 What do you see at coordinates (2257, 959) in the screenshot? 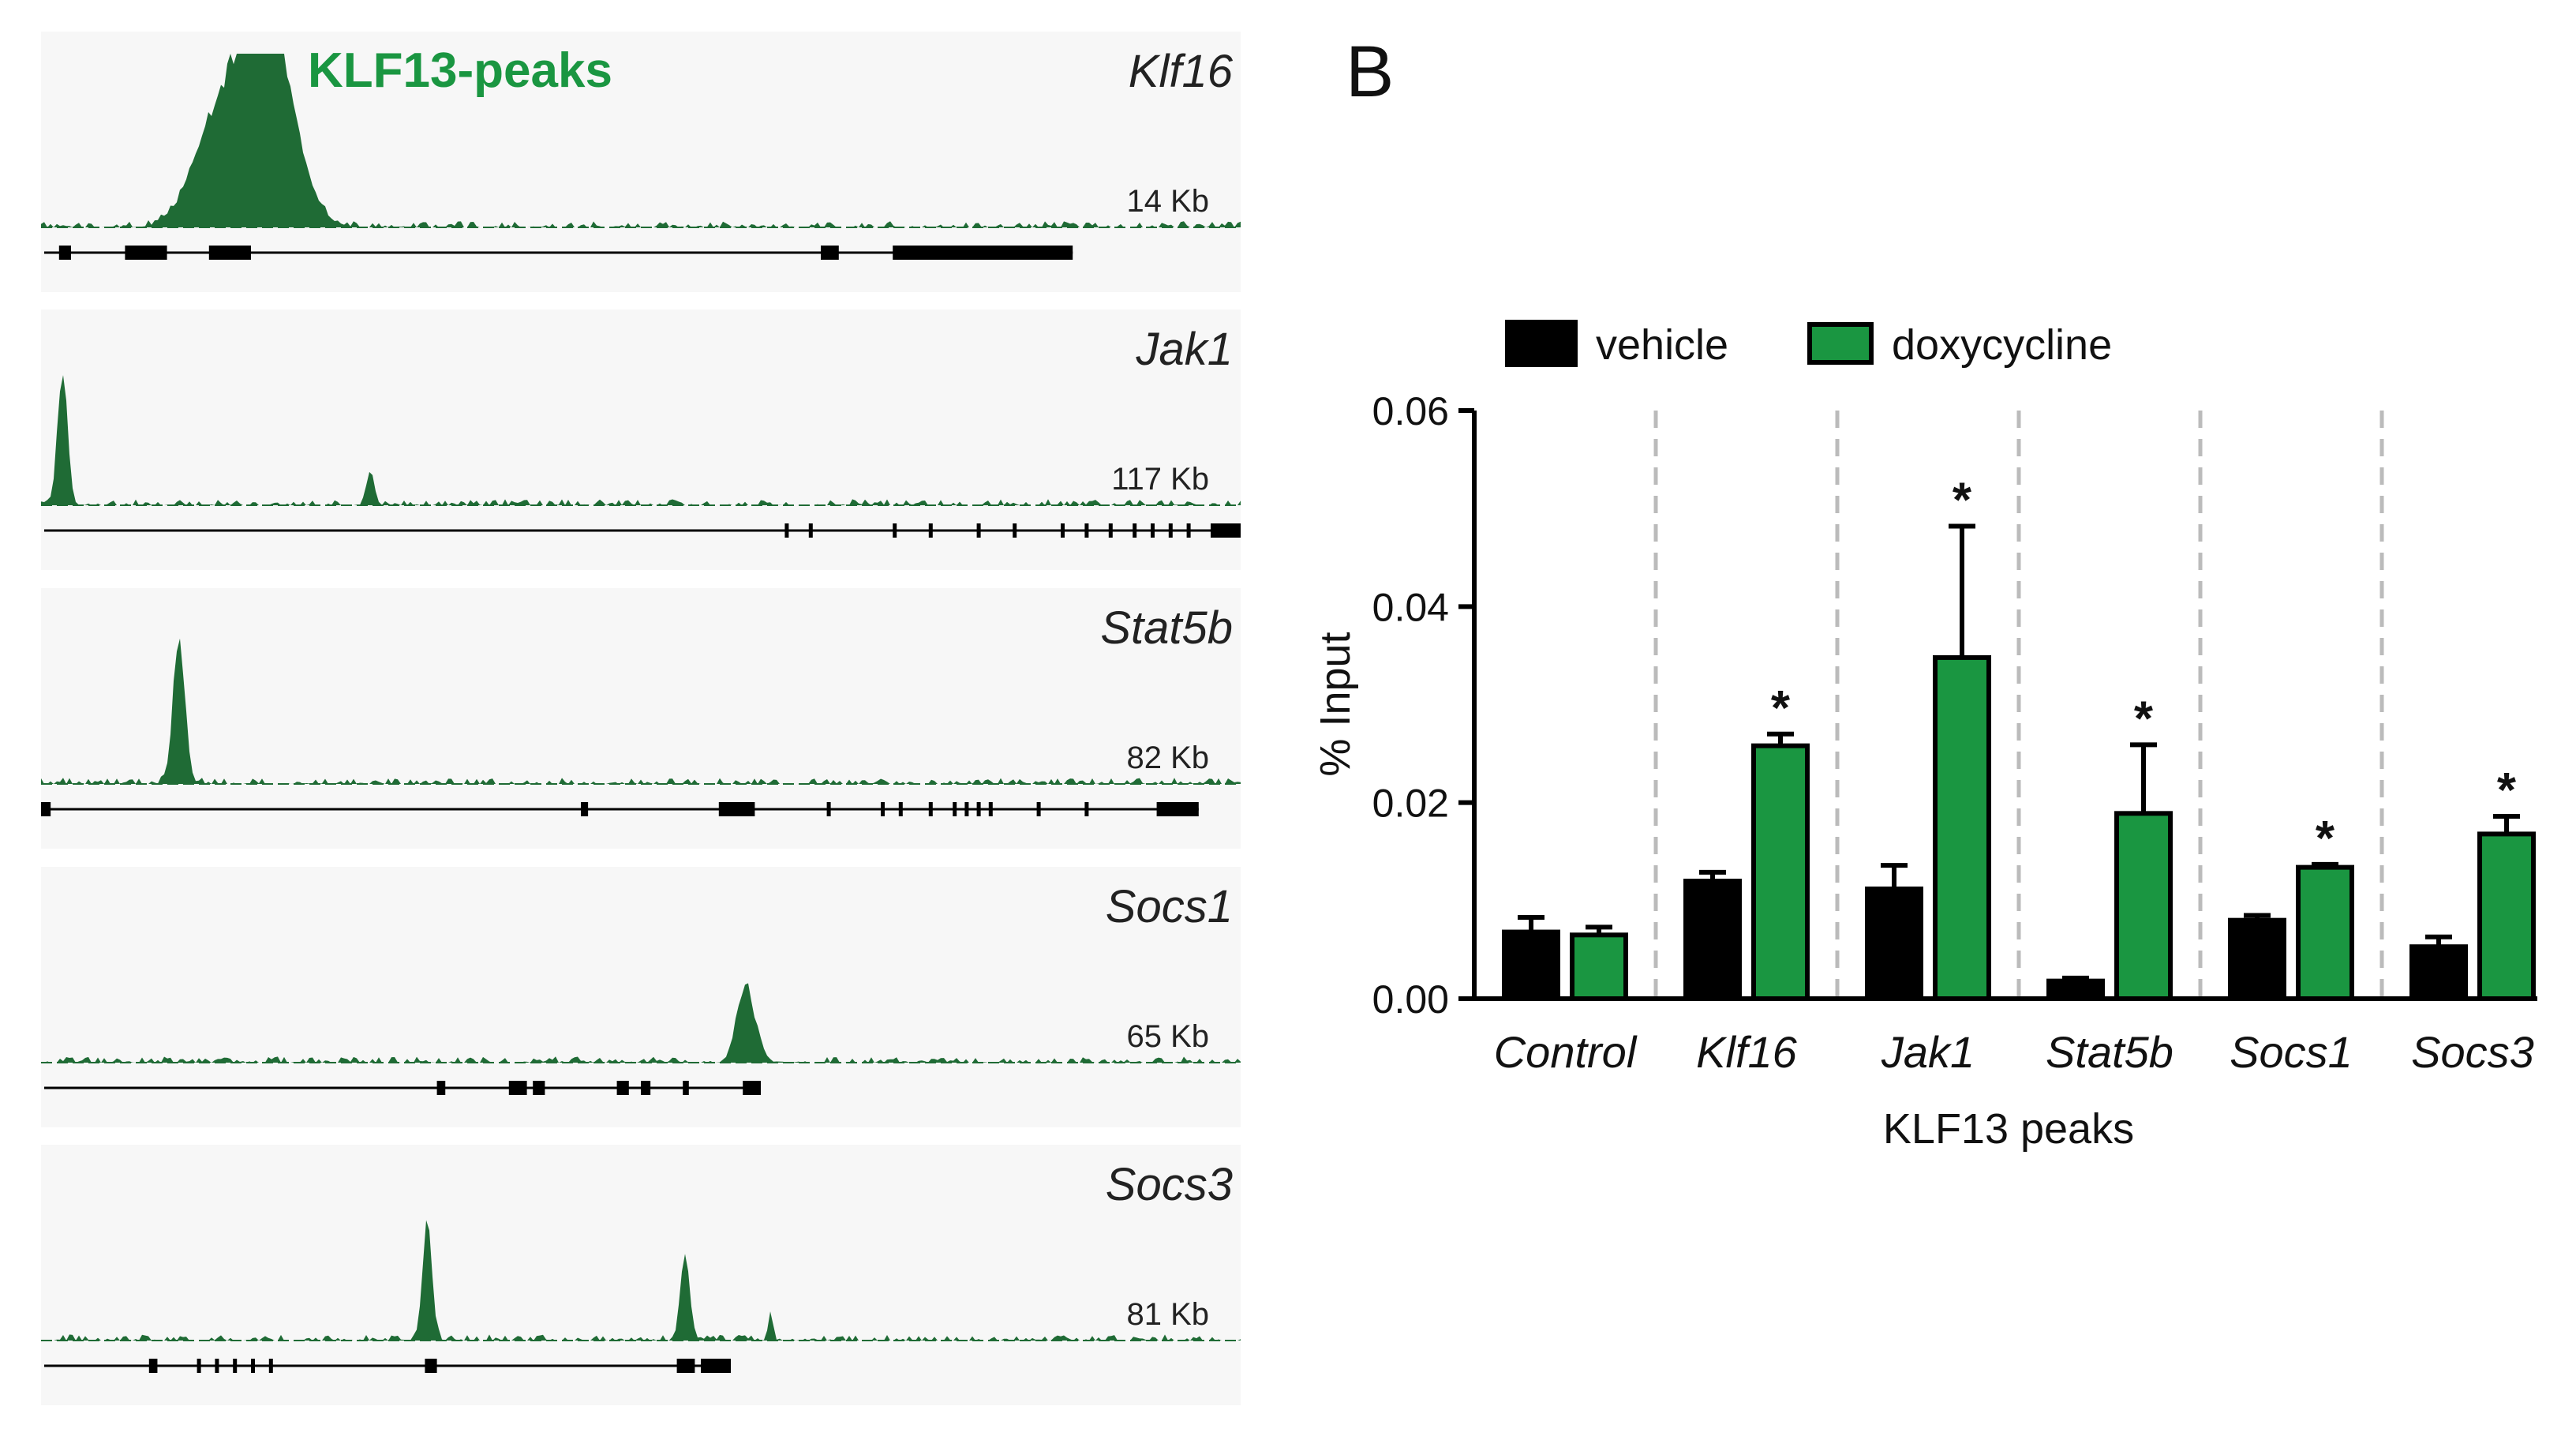
I see `bar-vehicle-socs1` at bounding box center [2257, 959].